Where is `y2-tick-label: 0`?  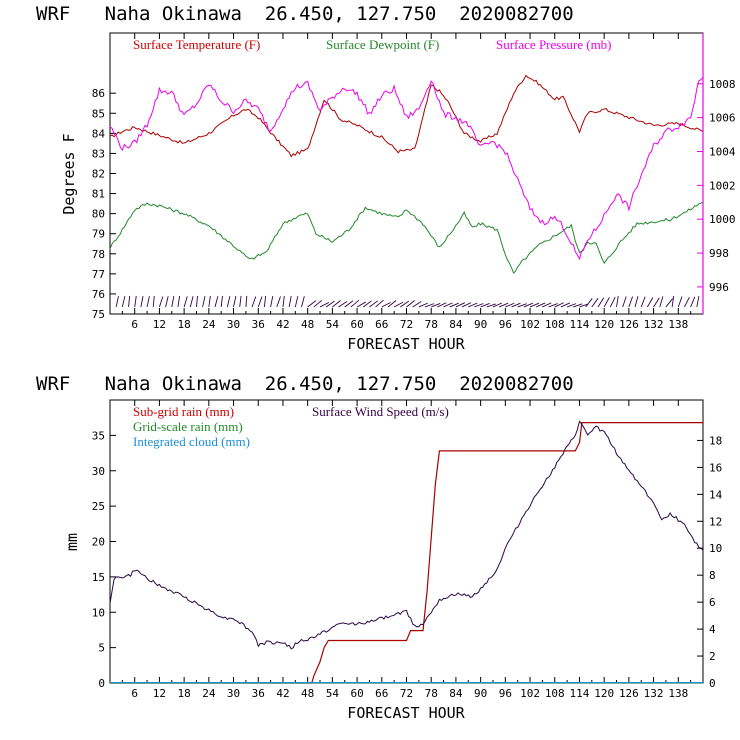
y2-tick-label: 0 is located at coordinates (712, 683).